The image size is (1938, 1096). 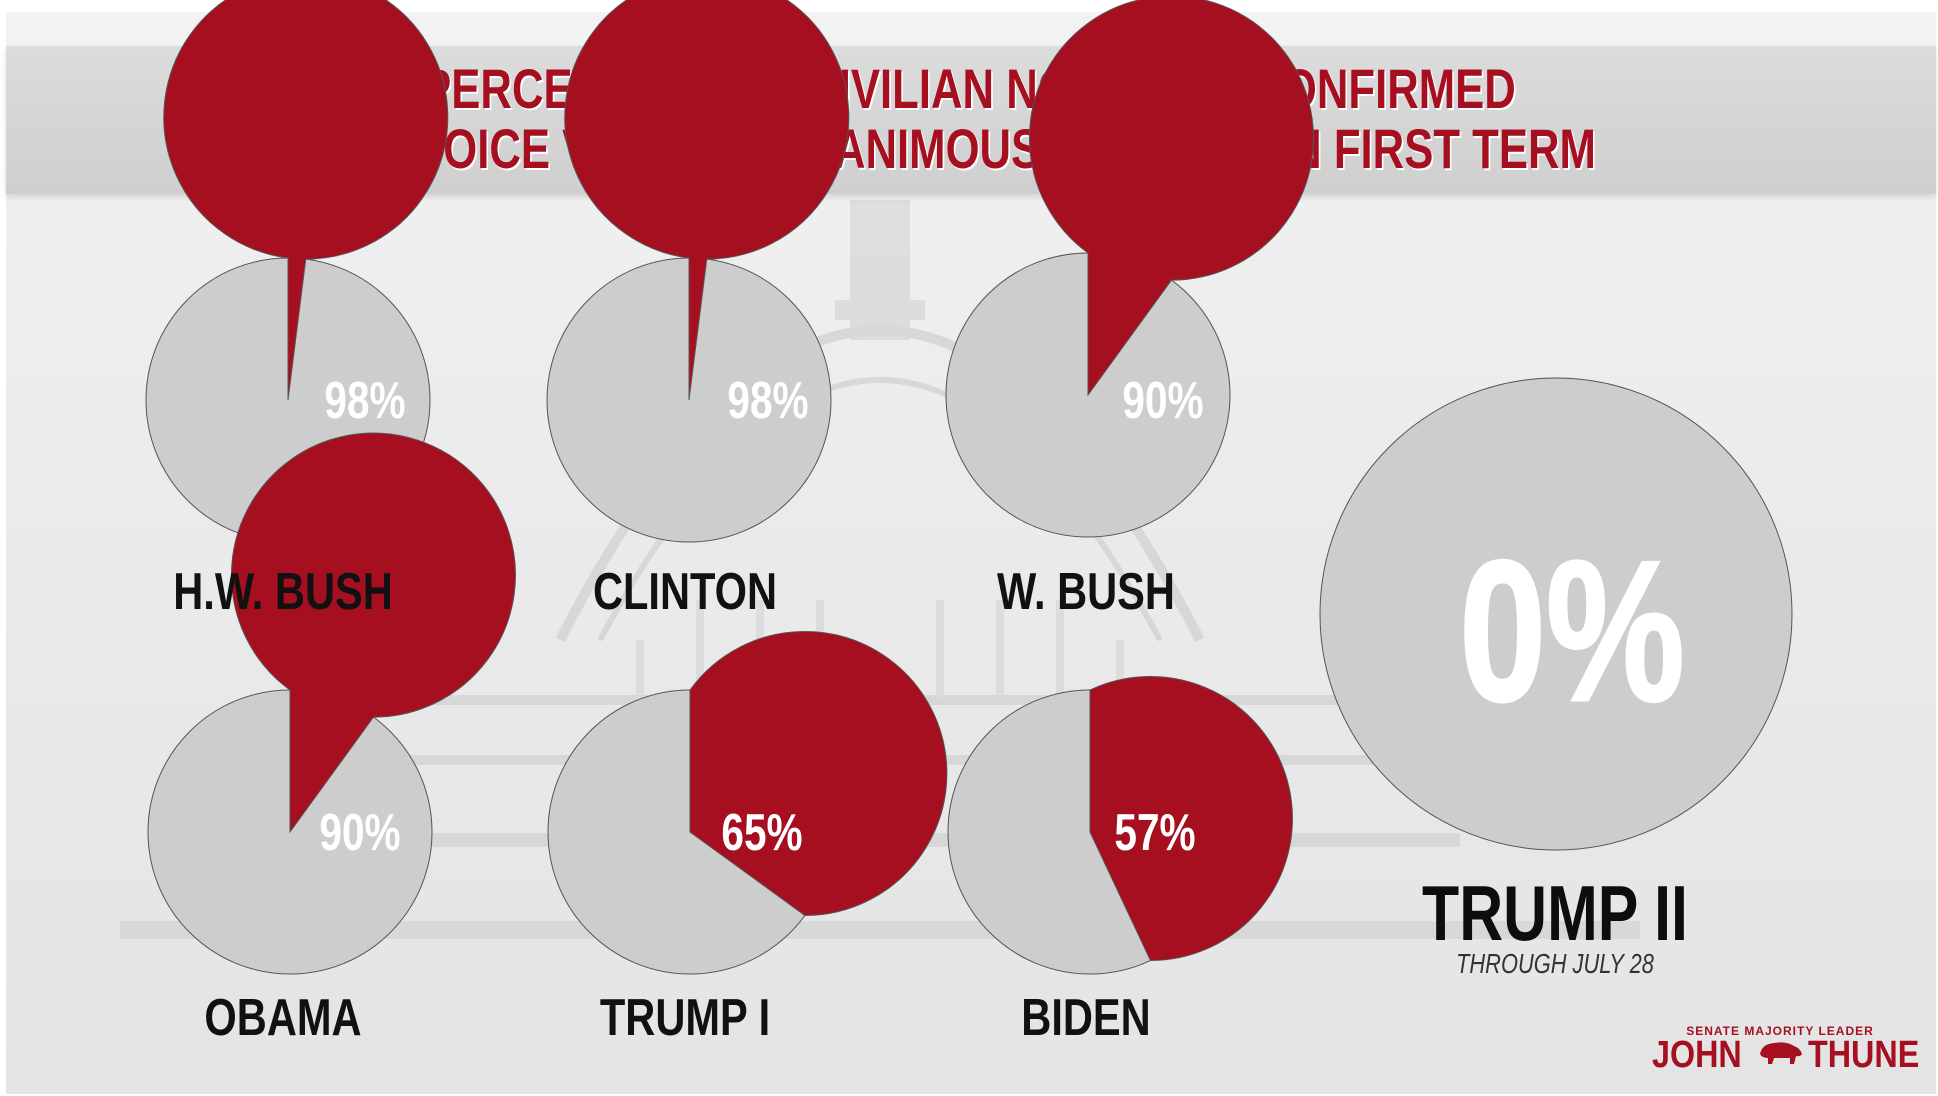 I want to click on pie-slice-biden, so click(x=1191, y=818).